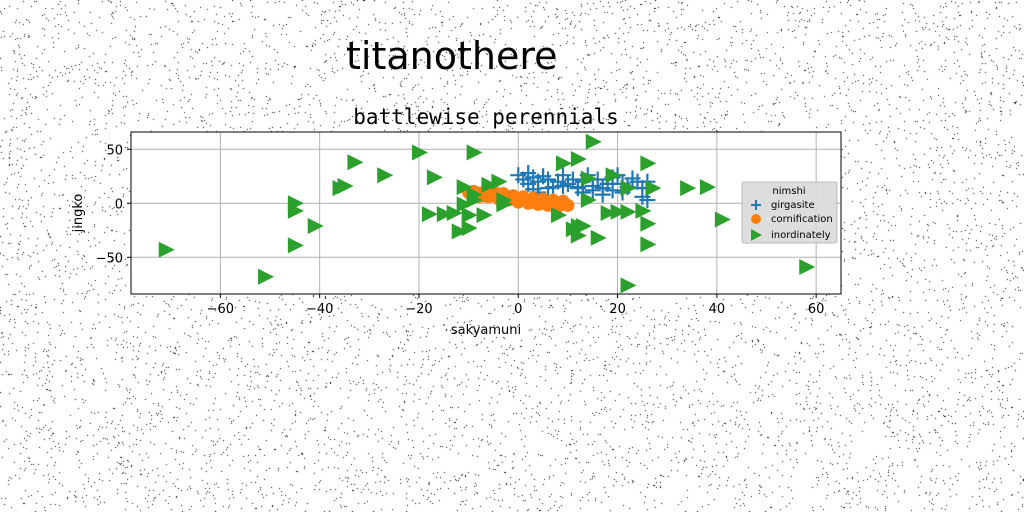 Image resolution: width=1024 pixels, height=512 pixels. I want to click on legend-entry-inordinately: inordinately, so click(791, 235).